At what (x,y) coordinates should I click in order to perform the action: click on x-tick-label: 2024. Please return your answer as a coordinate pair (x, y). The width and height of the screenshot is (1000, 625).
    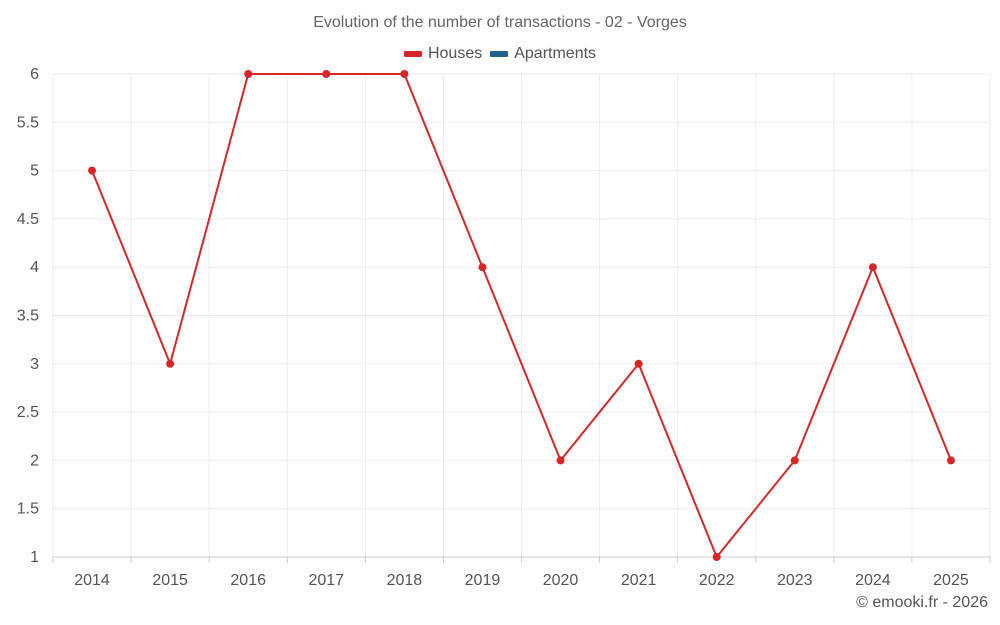
    Looking at the image, I should click on (873, 580).